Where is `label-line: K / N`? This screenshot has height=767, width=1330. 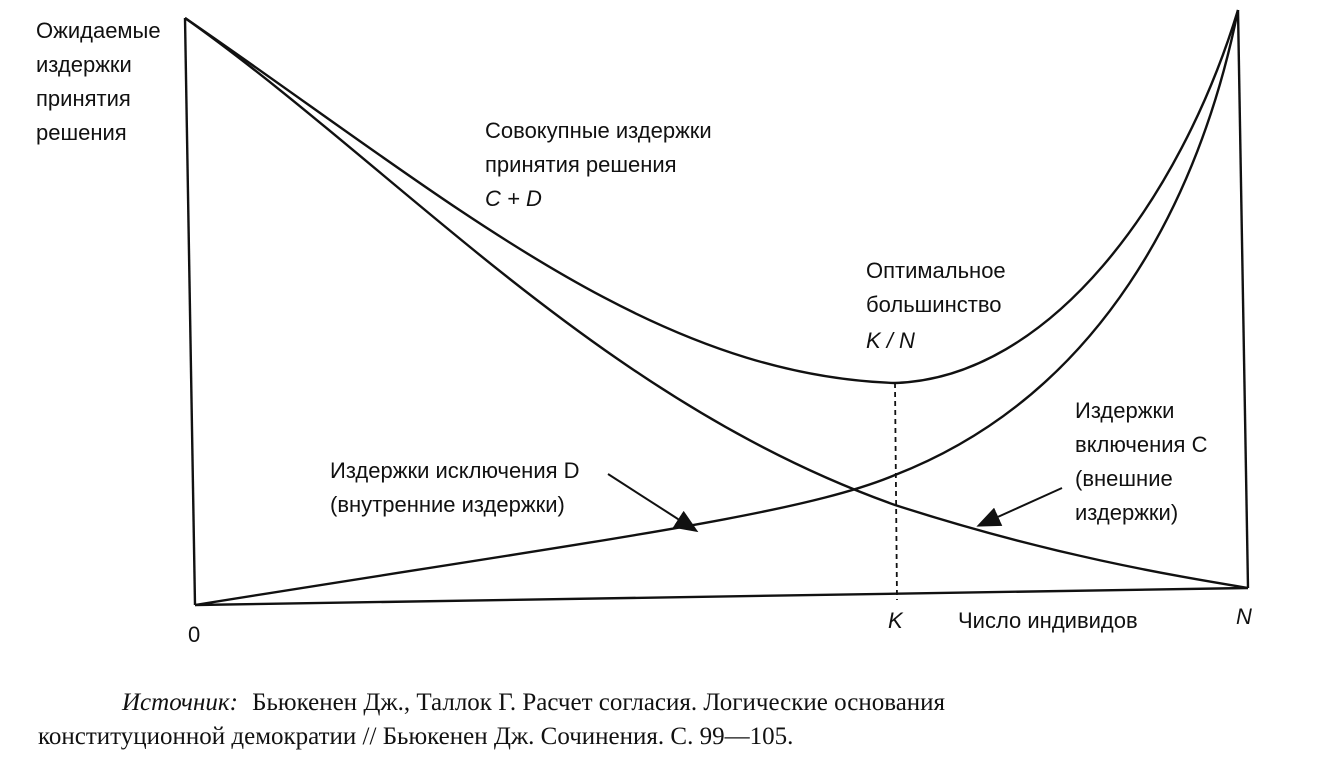
label-line: K / N is located at coordinates (890, 340).